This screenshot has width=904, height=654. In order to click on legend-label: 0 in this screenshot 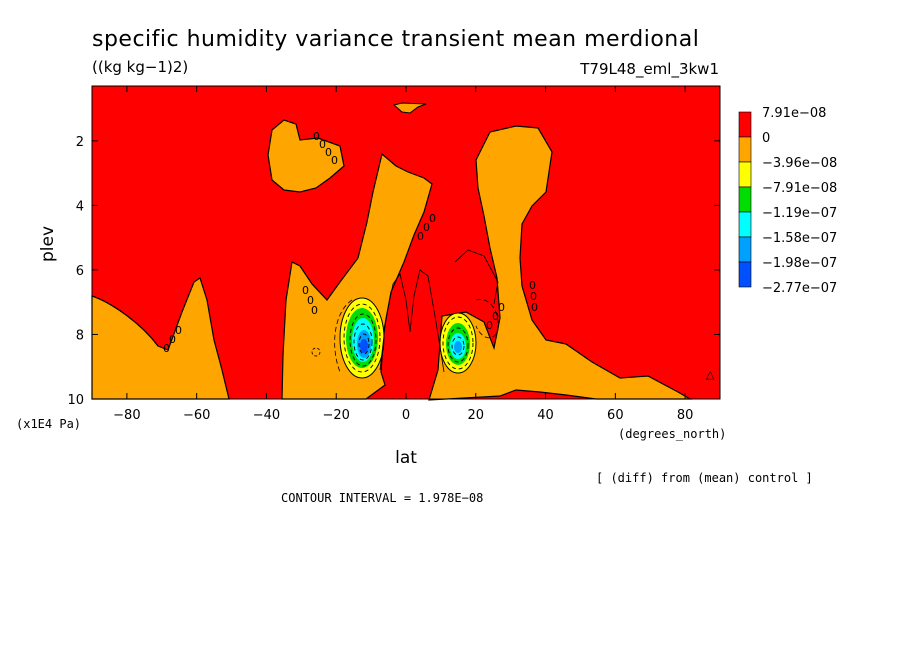, I will do `click(766, 138)`.